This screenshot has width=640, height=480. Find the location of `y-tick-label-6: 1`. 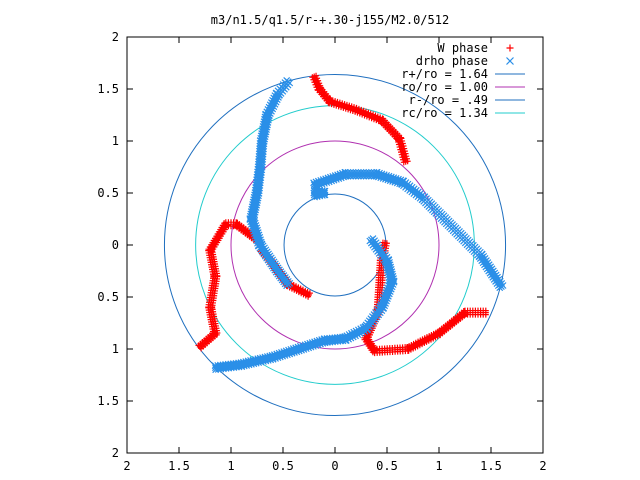

y-tick-label-6: 1 is located at coordinates (115, 141).